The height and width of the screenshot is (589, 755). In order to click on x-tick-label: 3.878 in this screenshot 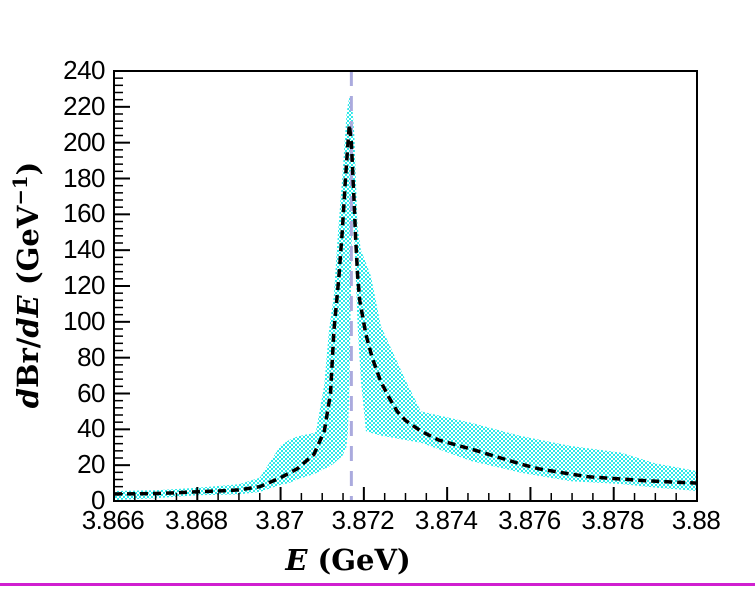, I will do `click(612, 520)`.